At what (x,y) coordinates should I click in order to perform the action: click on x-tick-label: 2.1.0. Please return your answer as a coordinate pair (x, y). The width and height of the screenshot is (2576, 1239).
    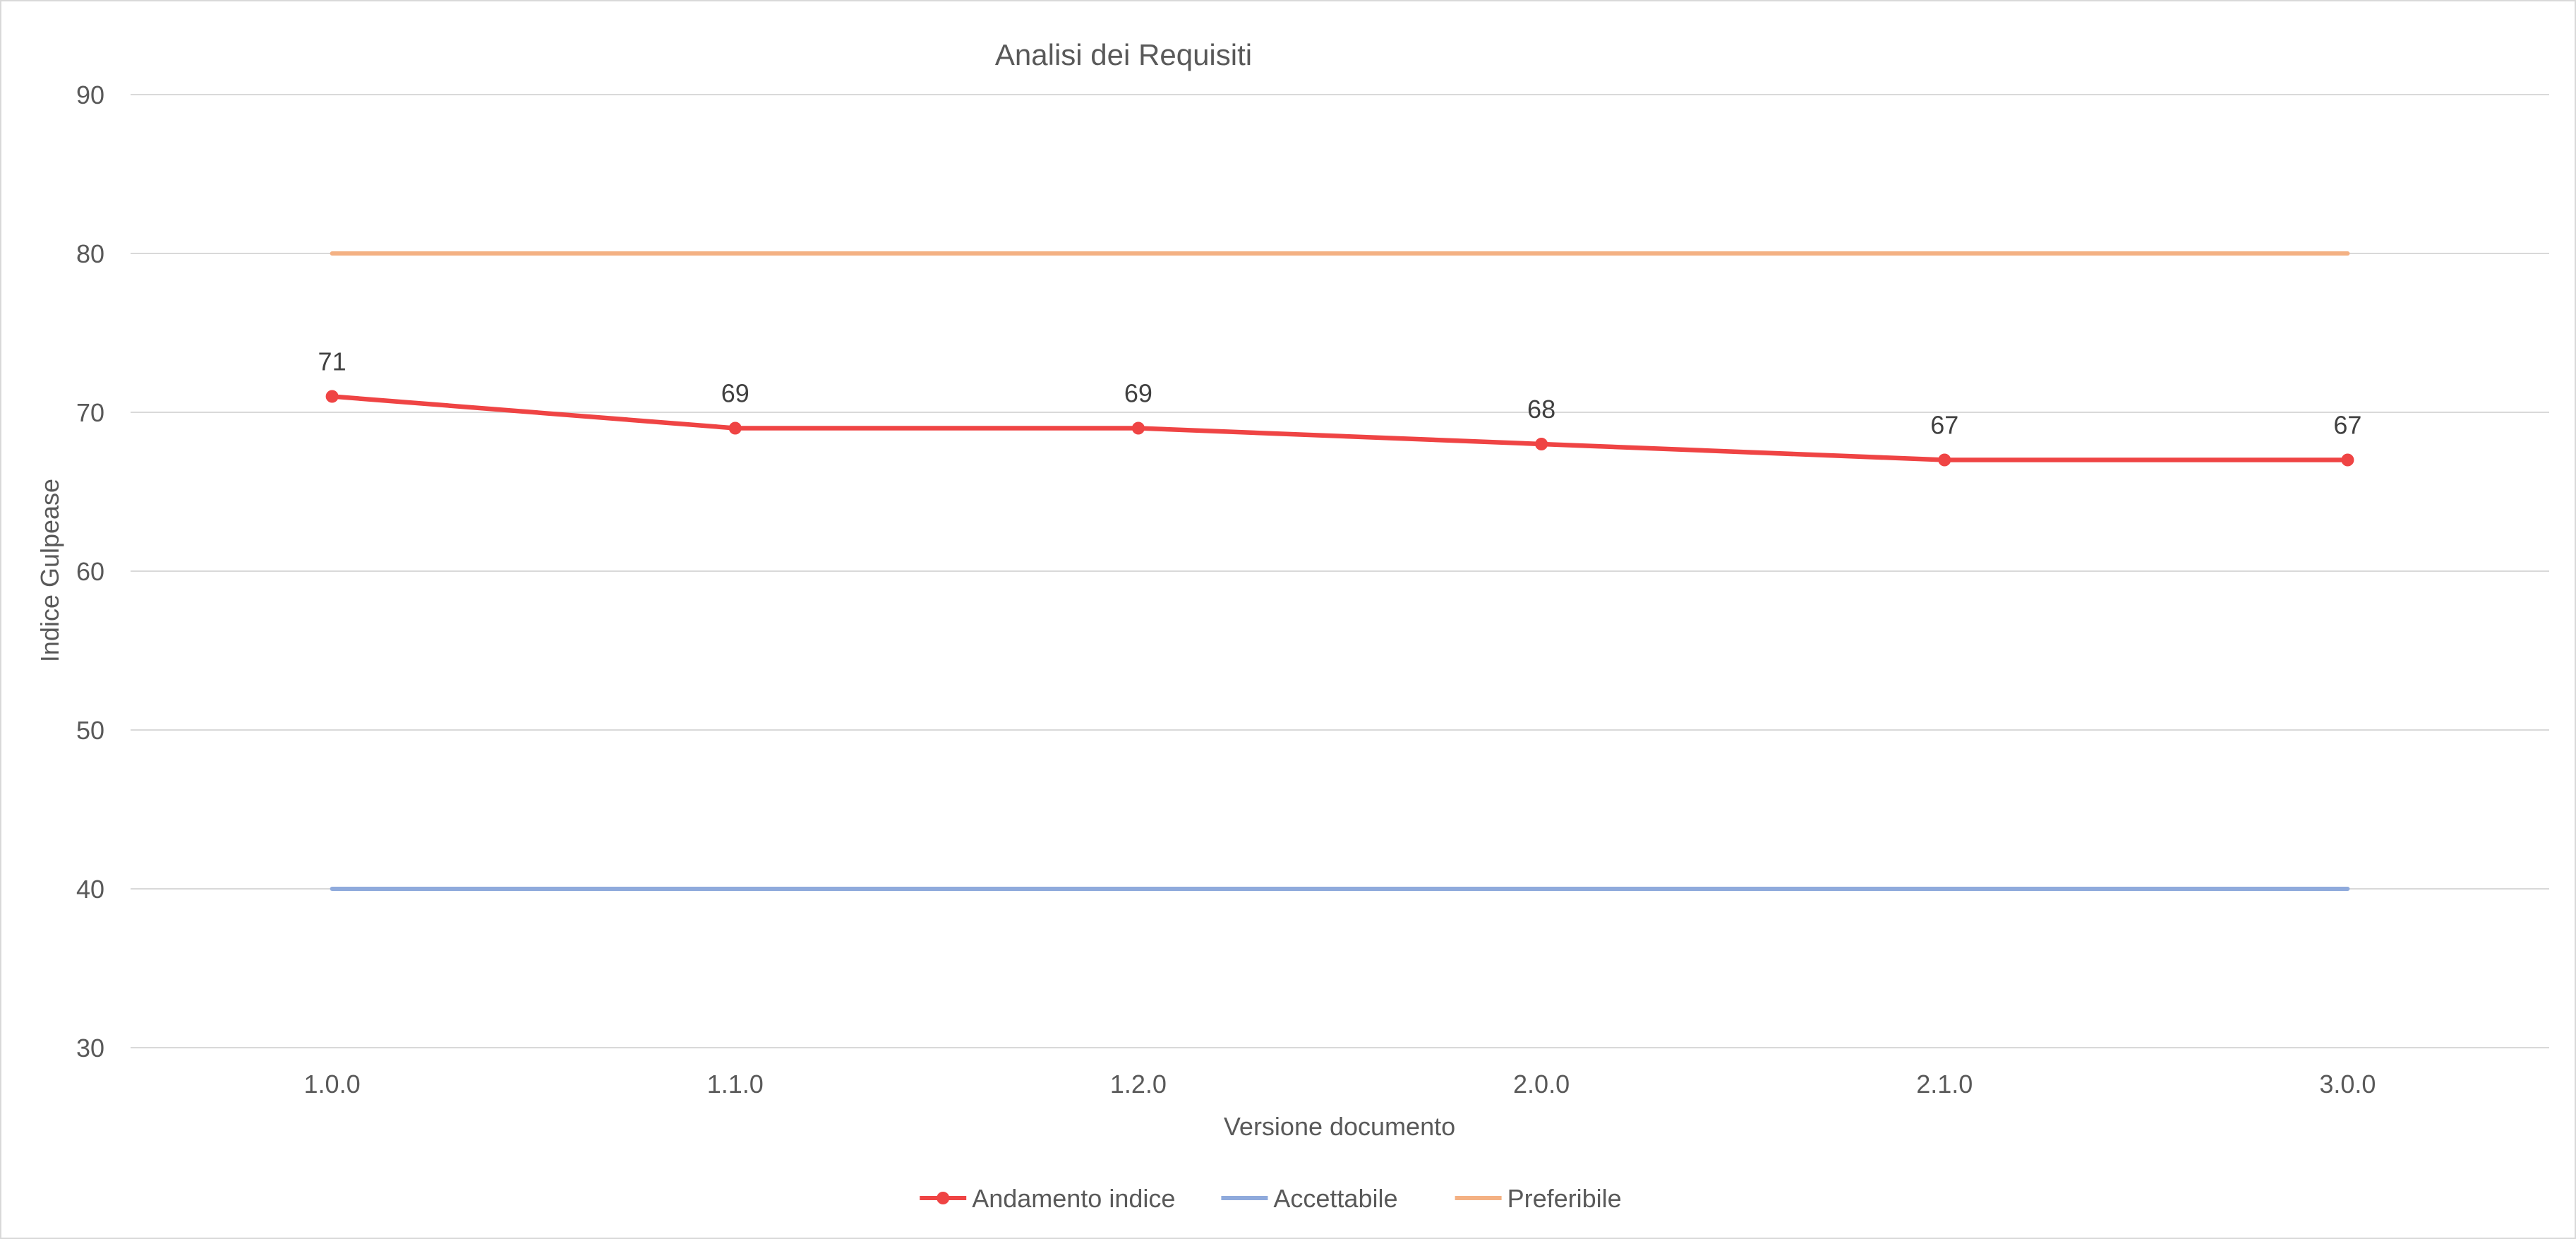
    Looking at the image, I should click on (1944, 1084).